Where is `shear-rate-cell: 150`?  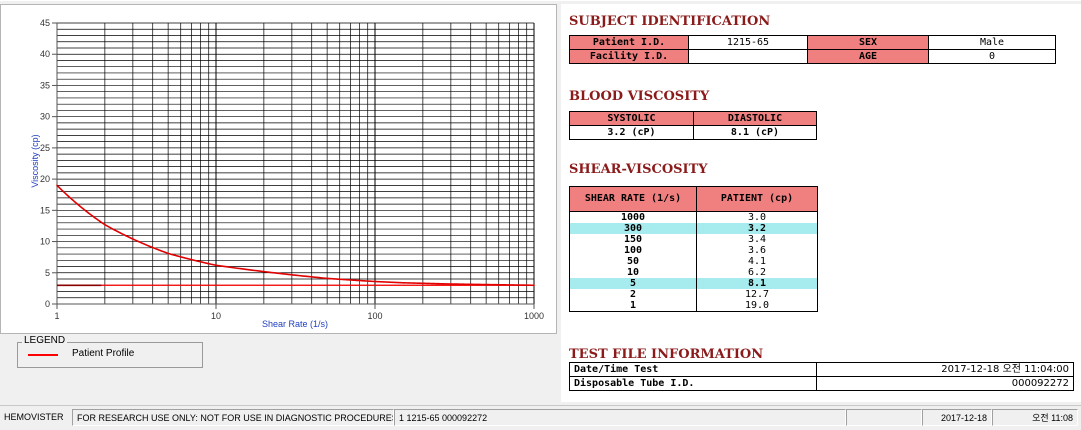 shear-rate-cell: 150 is located at coordinates (633, 239).